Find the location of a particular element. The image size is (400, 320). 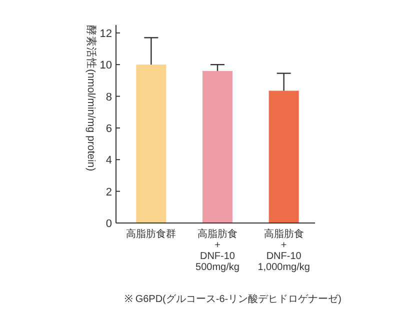

x-tick-label: 高脂肪食 + DNF-10 1,000mg/kg is located at coordinates (284, 250).